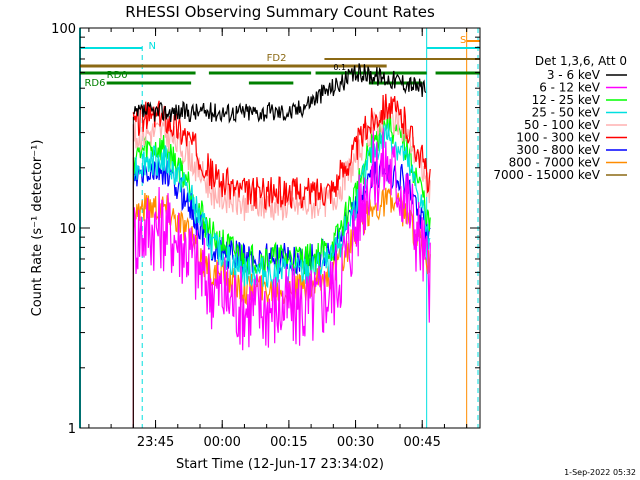 This screenshot has height=480, width=640. I want to click on x-axis-label: Start Time (12-Jun-17 23:34:02), so click(280, 464).